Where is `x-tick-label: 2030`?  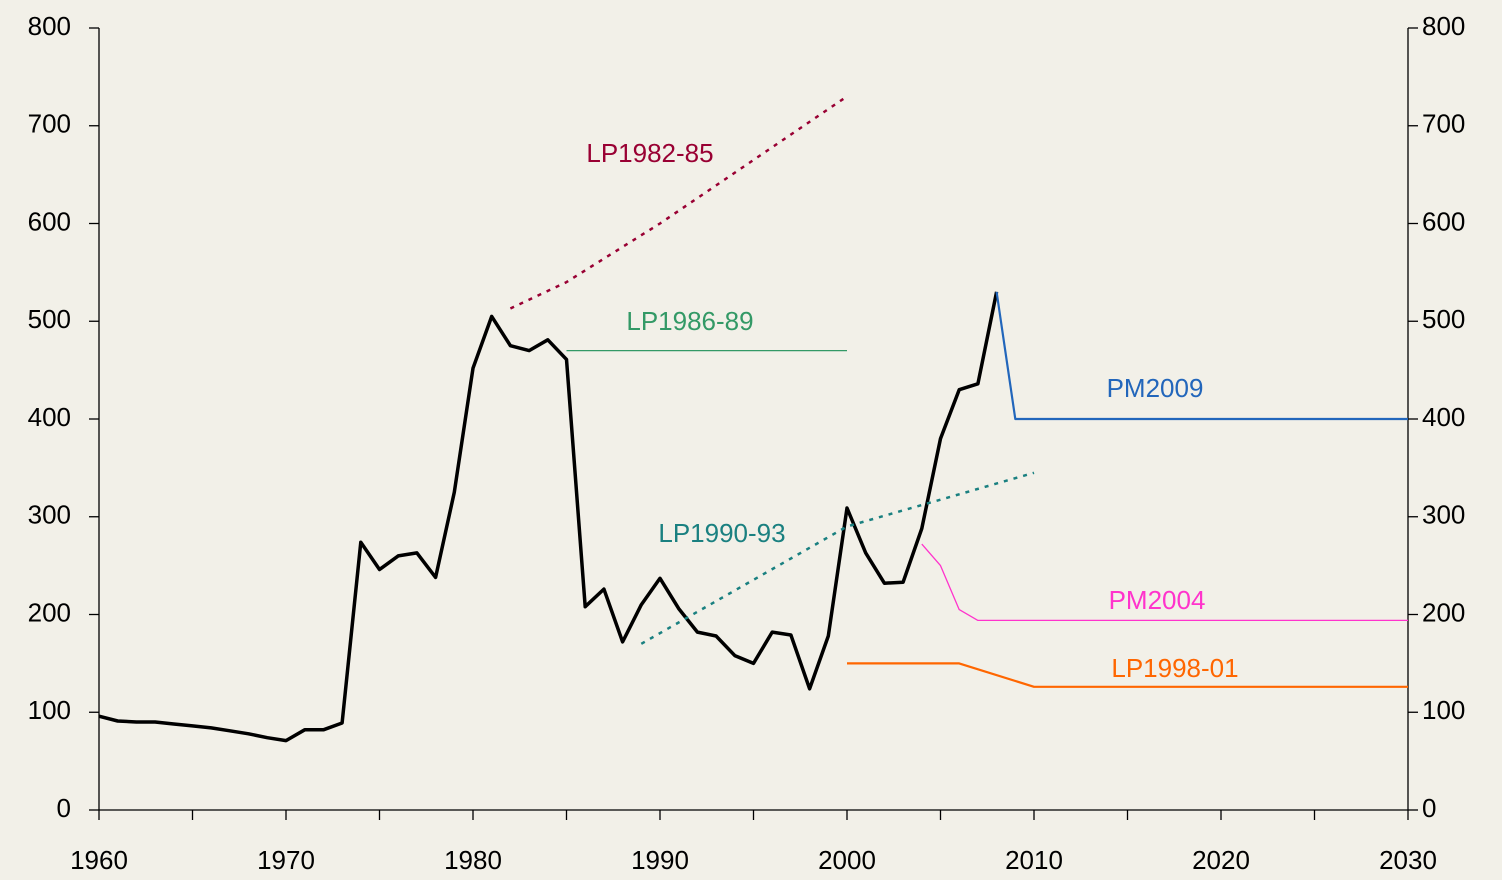
x-tick-label: 2030 is located at coordinates (1408, 860).